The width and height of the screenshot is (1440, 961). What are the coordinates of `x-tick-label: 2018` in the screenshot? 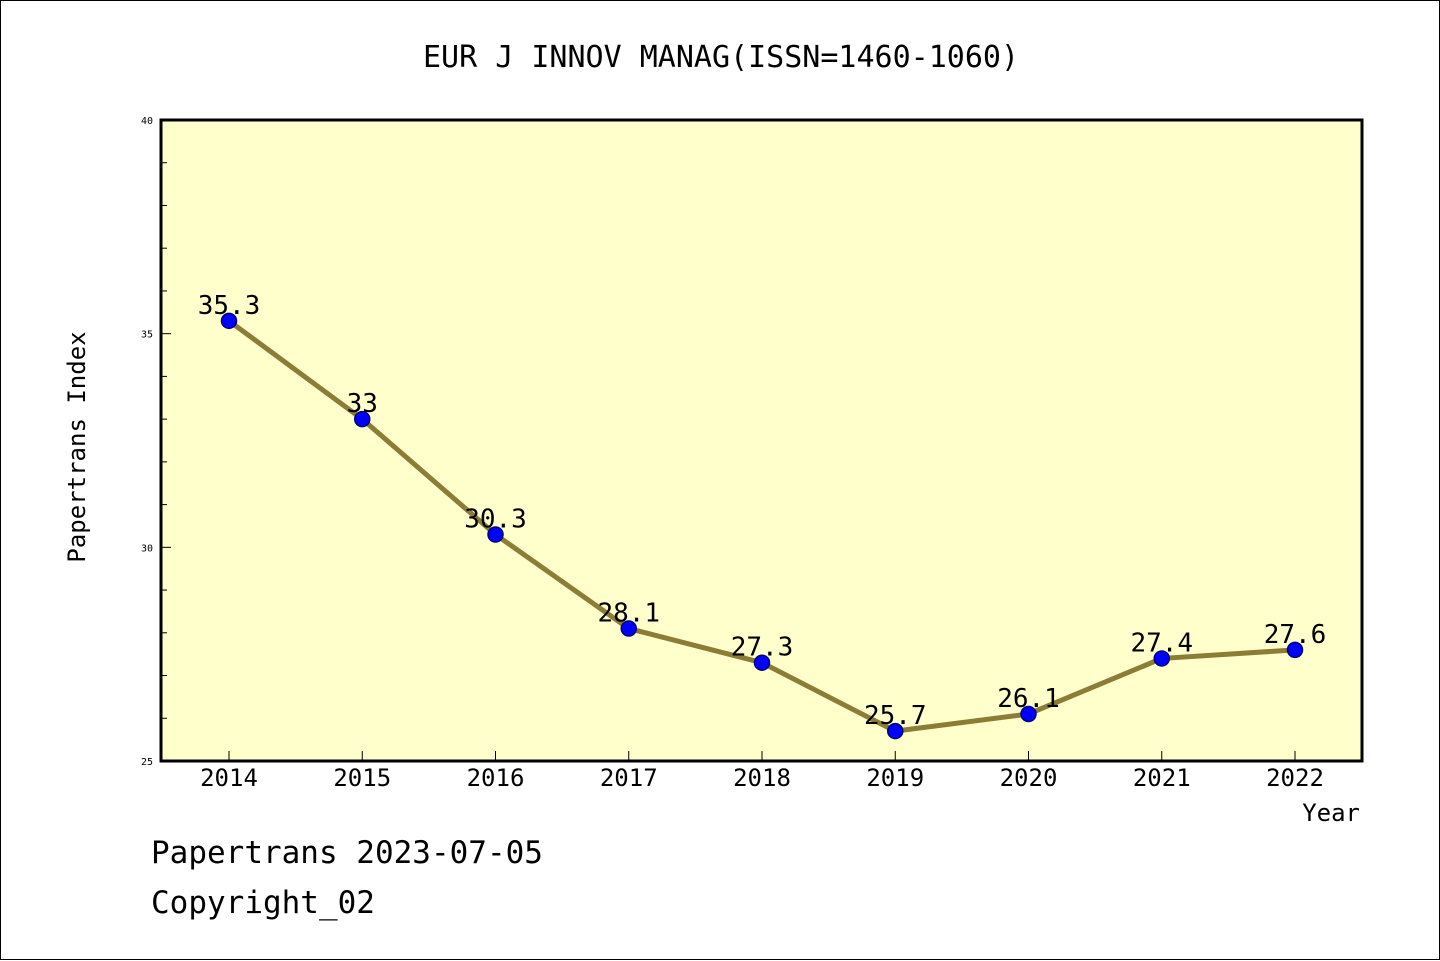 It's located at (762, 778).